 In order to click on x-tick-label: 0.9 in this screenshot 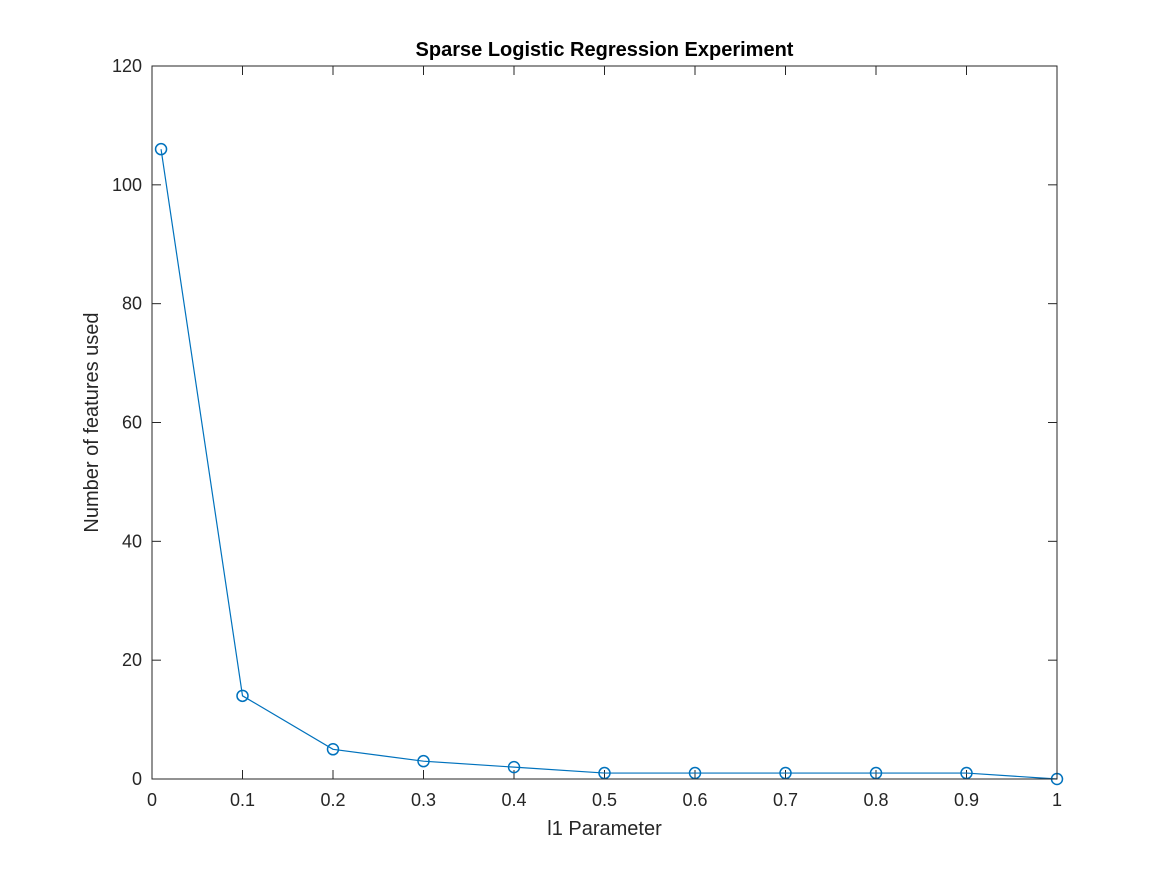, I will do `click(966, 800)`.